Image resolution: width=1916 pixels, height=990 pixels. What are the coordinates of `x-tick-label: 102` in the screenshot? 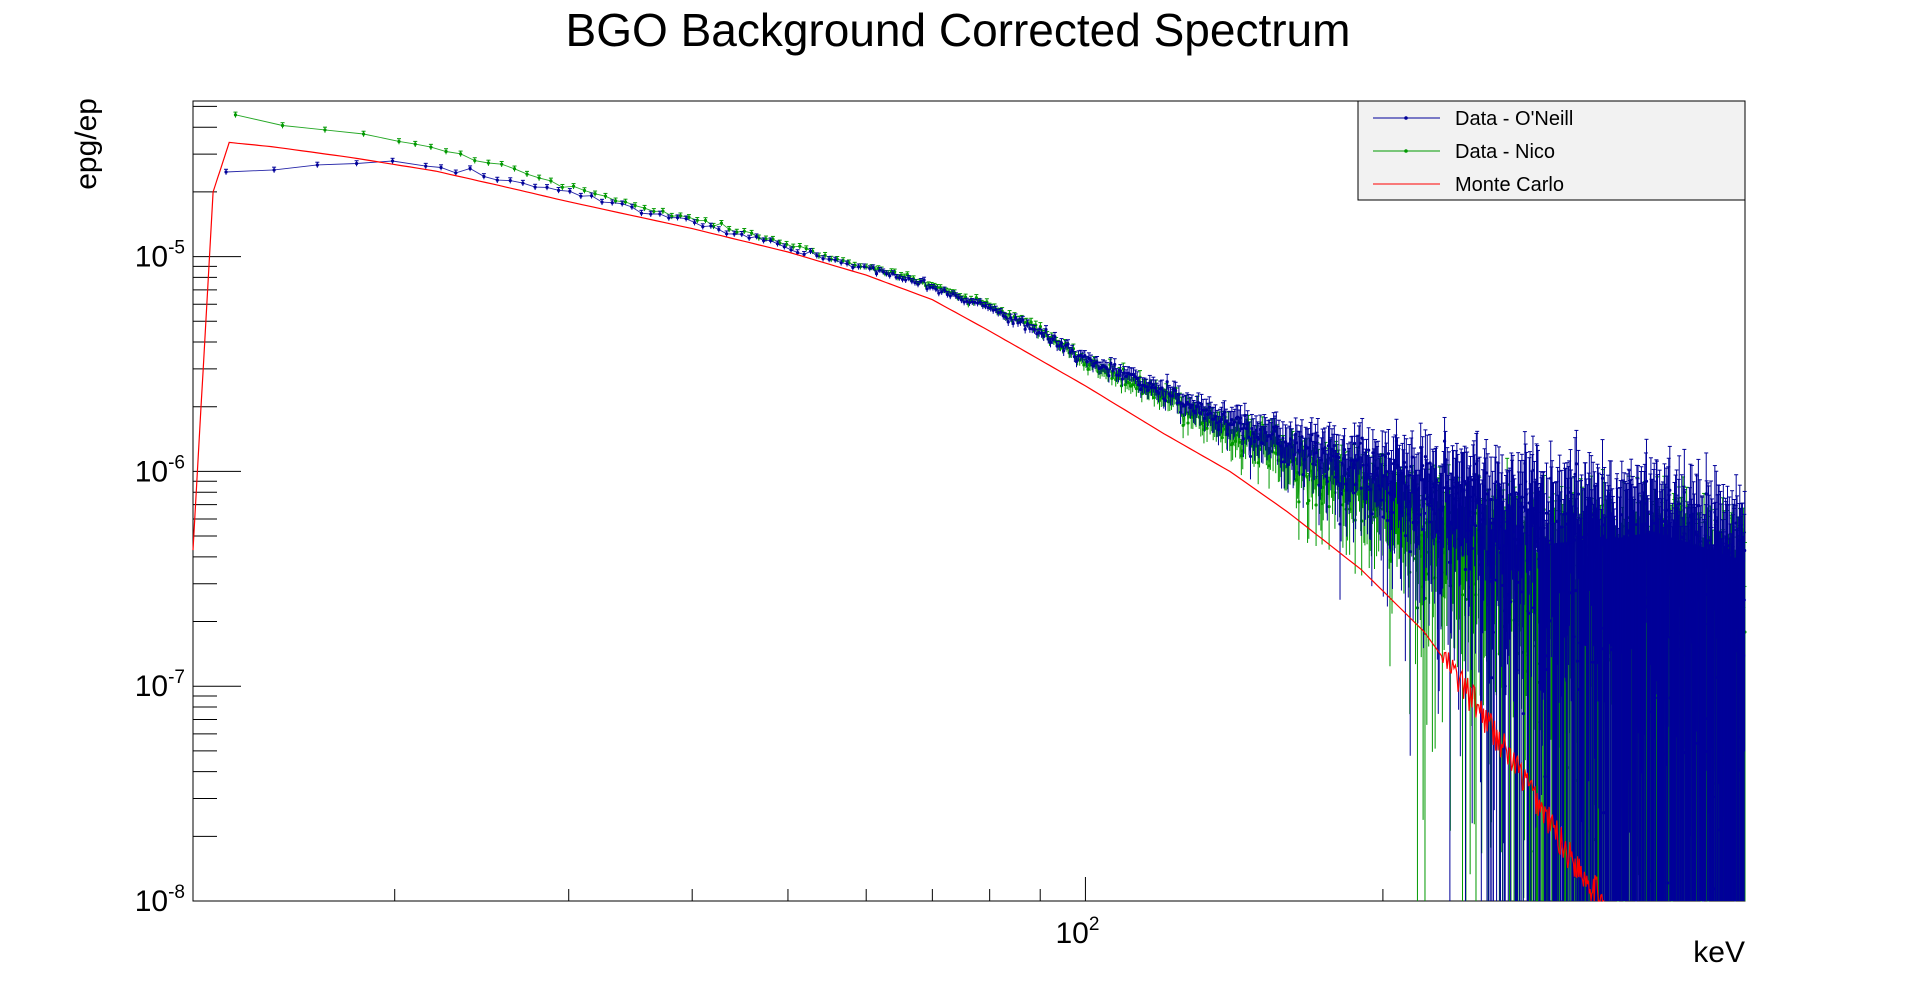 It's located at (1077, 932).